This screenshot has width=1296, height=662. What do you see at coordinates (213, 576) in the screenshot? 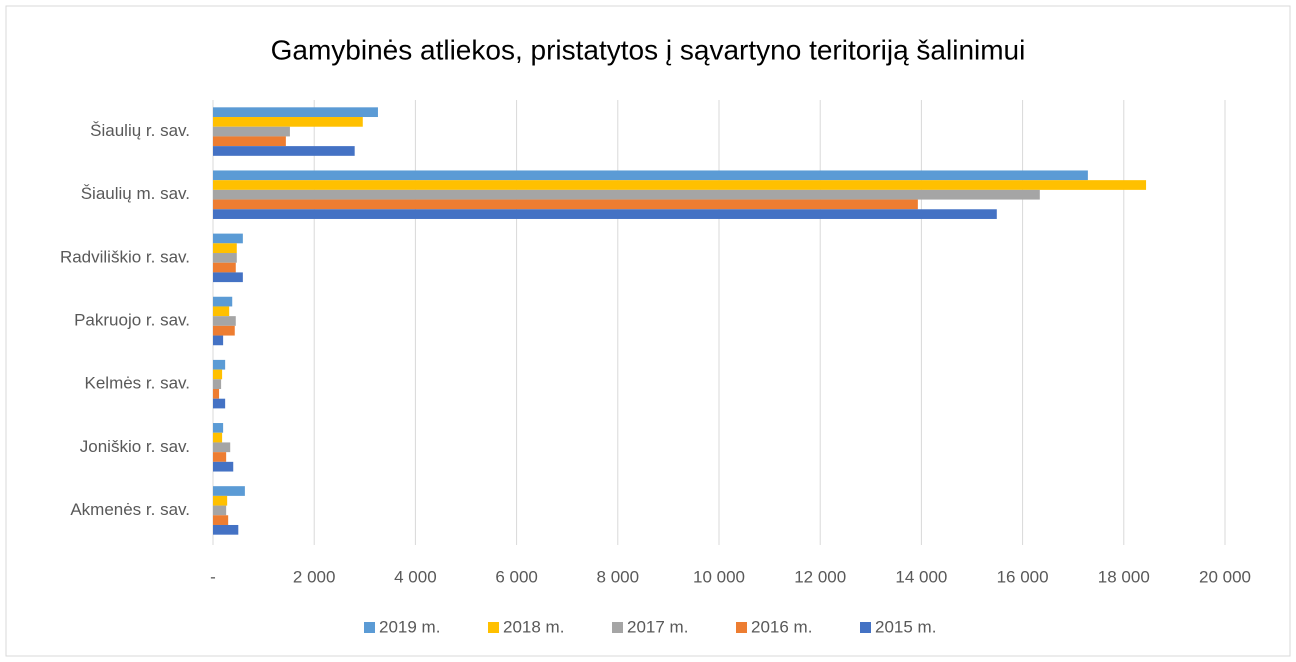
I see `x-tick-label: -` at bounding box center [213, 576].